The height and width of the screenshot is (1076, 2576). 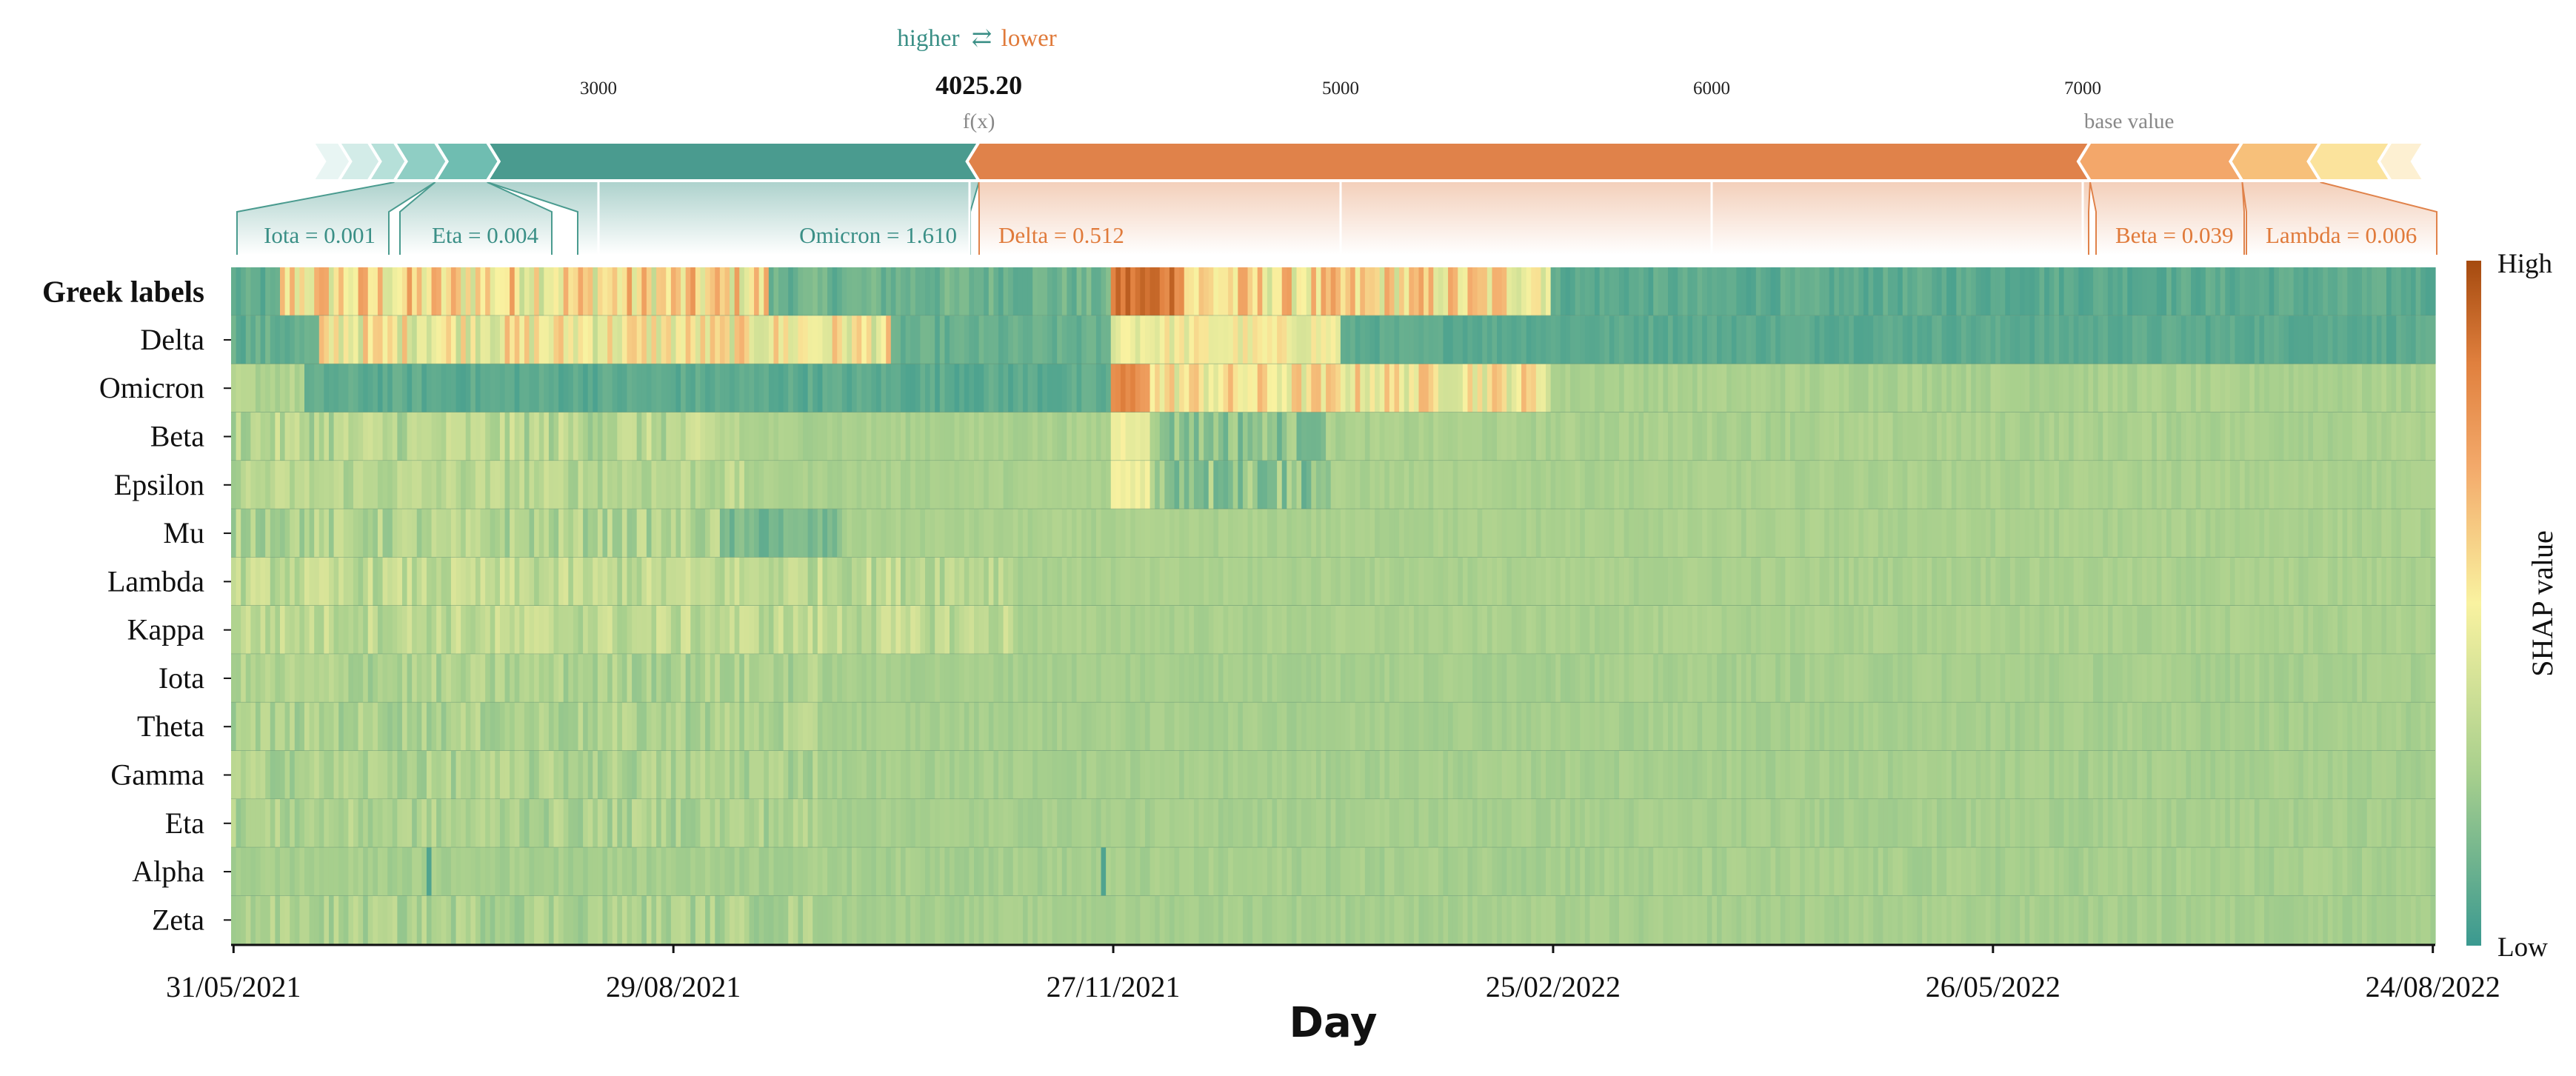 I want to click on heatmap-row-kappa, so click(x=1333, y=630).